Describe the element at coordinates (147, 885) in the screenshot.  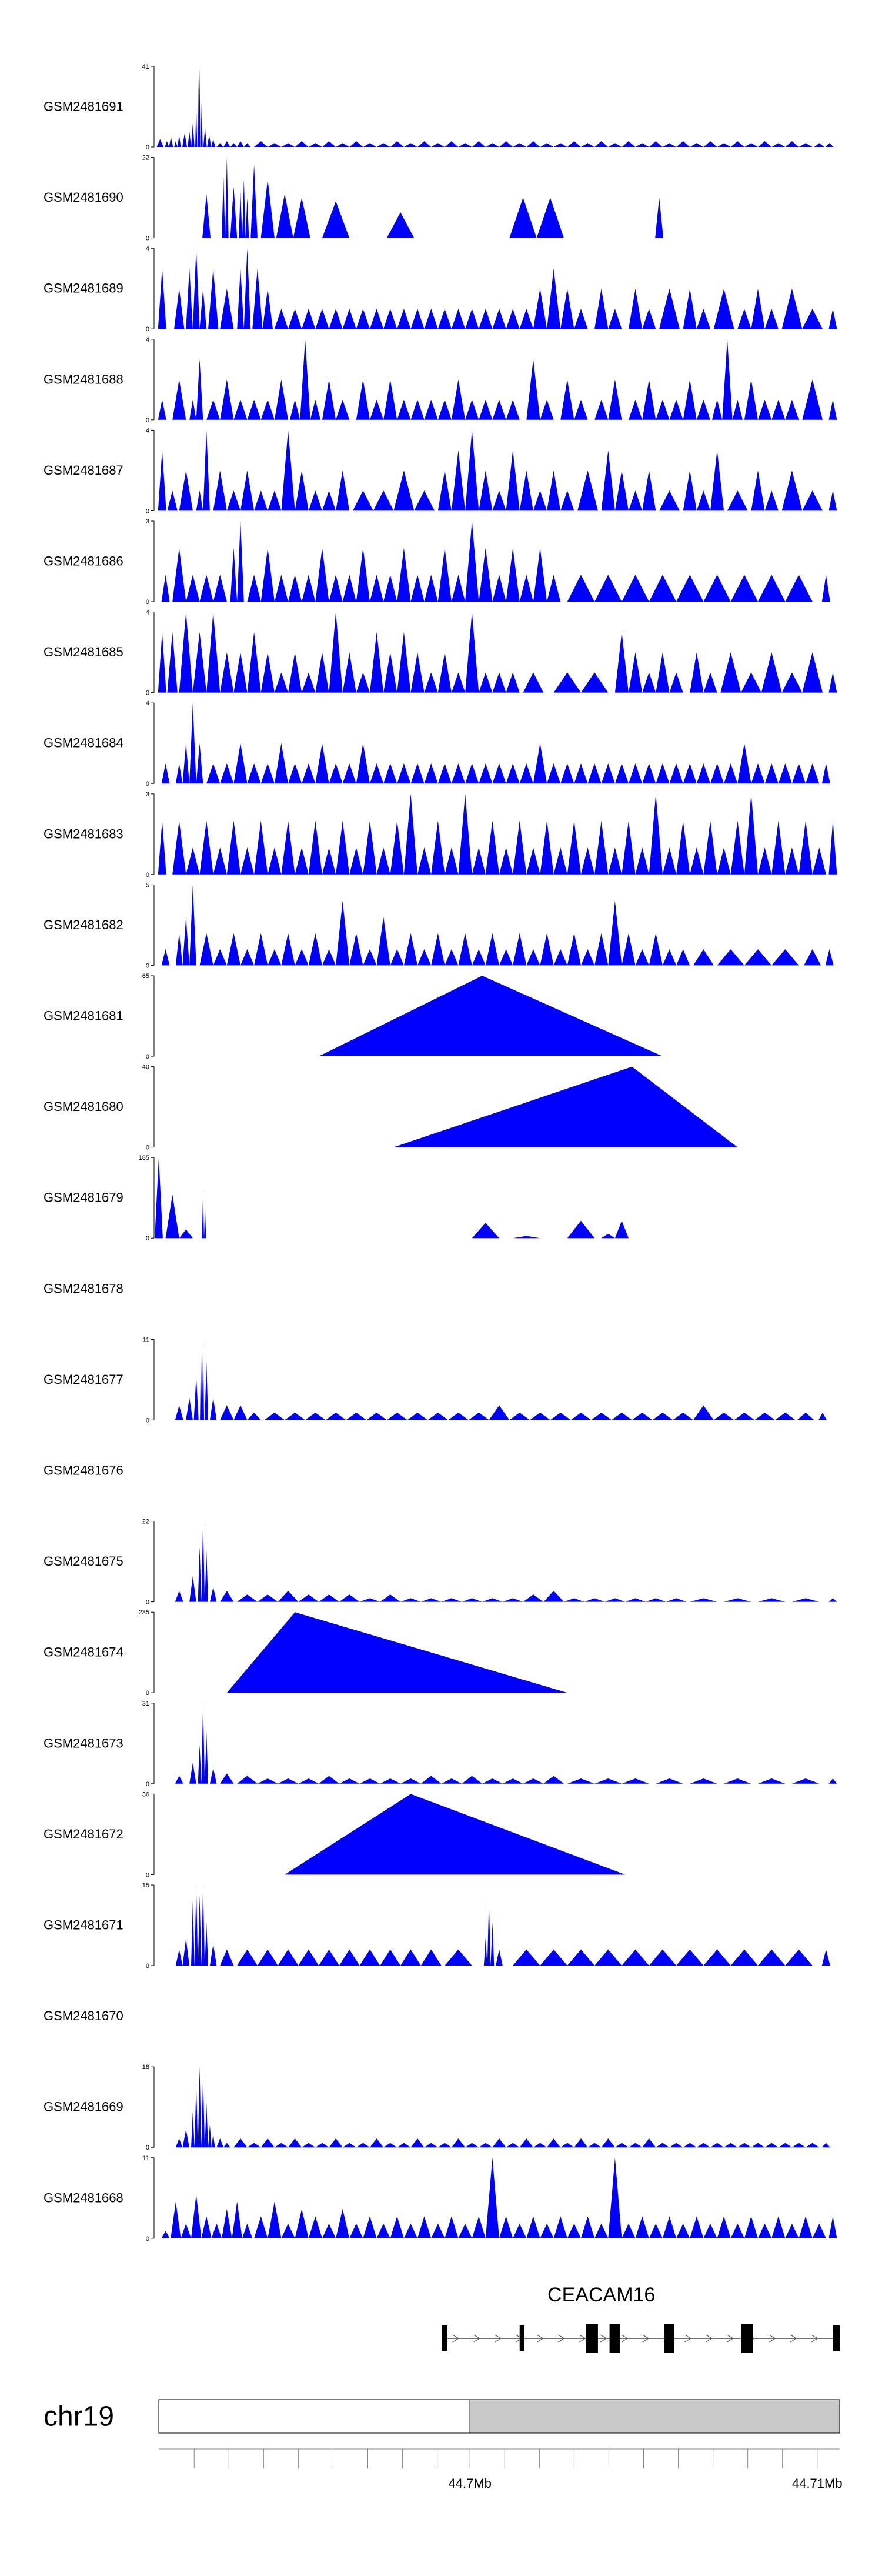
I see `y-axis-max-label: 5` at that location.